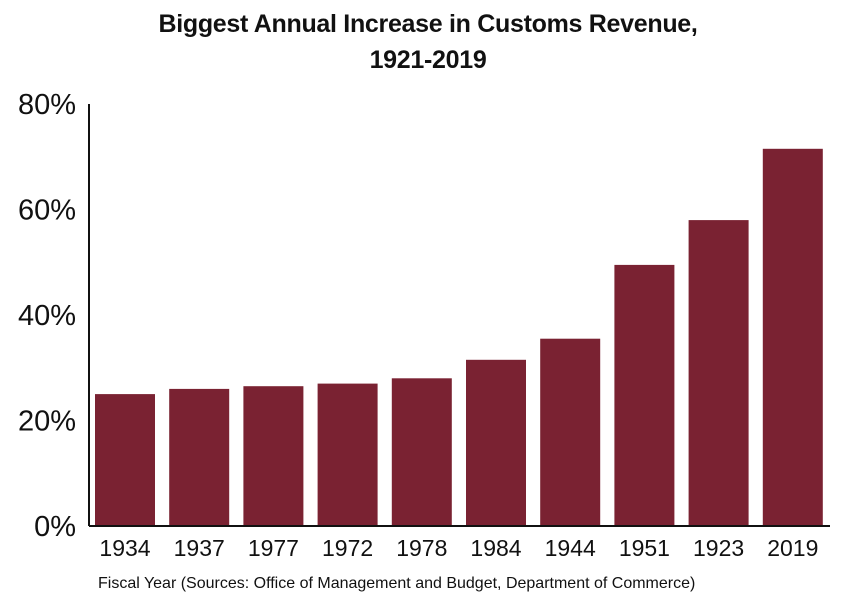 The height and width of the screenshot is (605, 856). I want to click on chart-title-line-2: 1921-2019, so click(428, 60).